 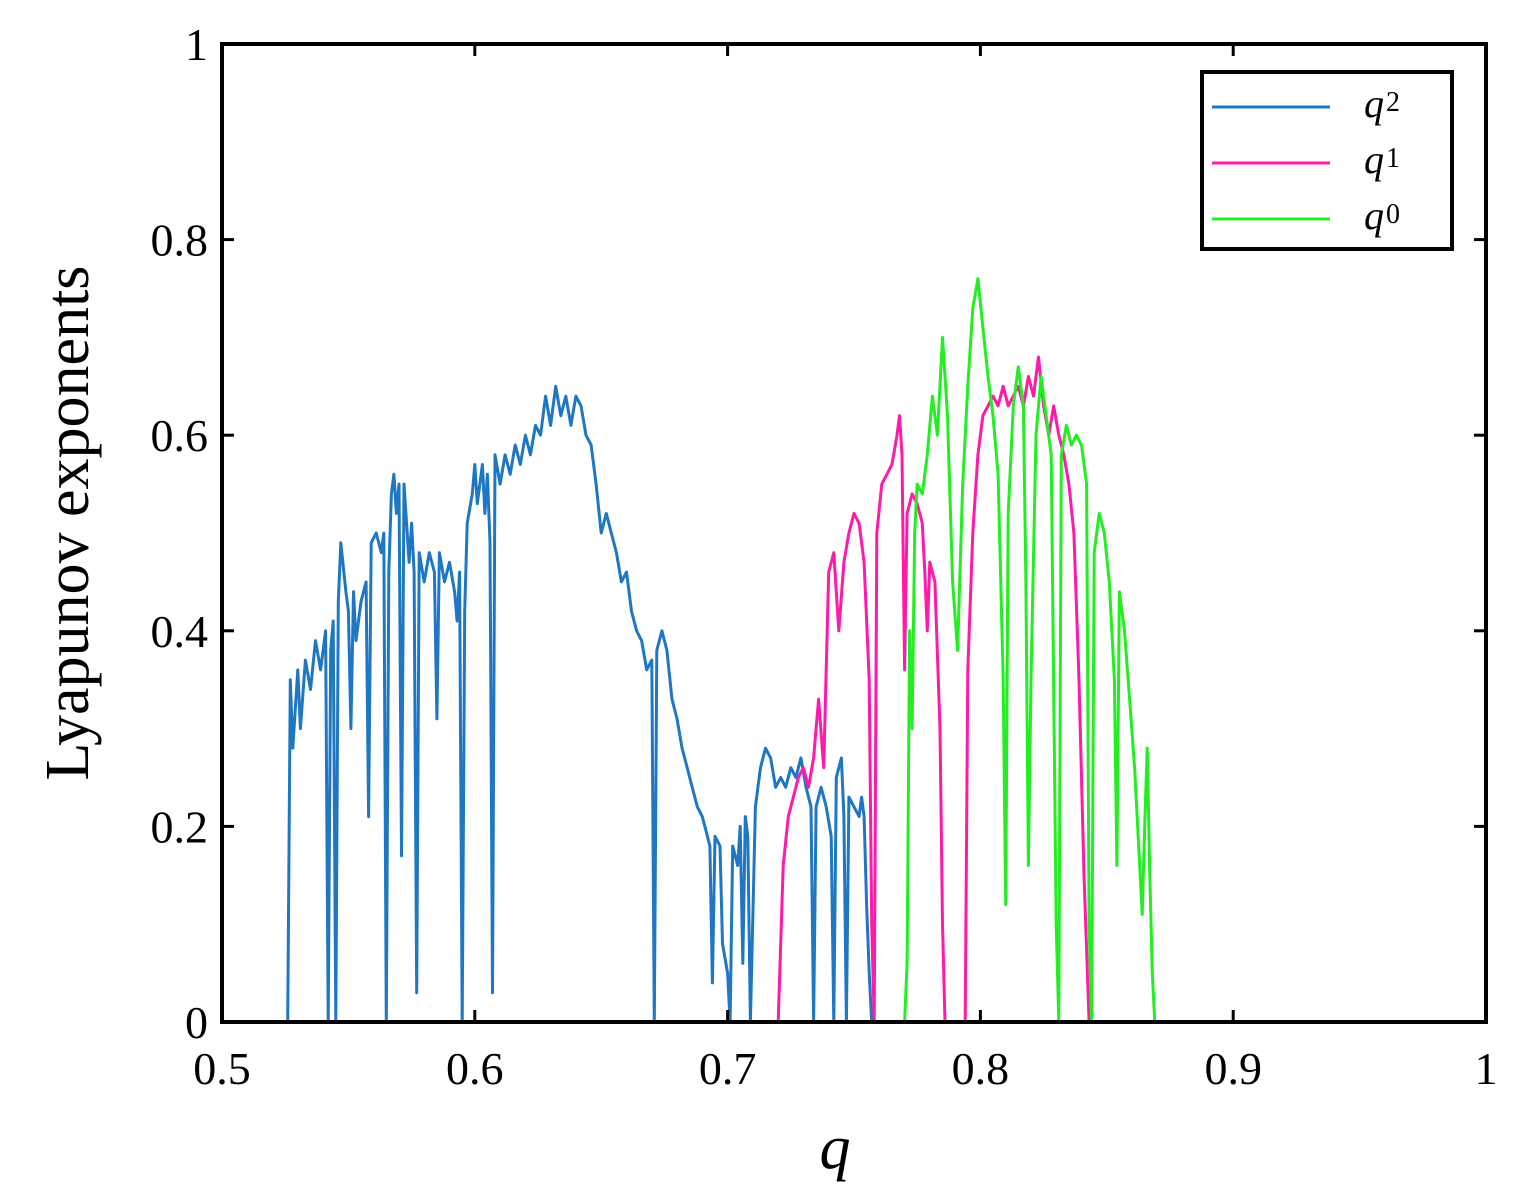 I want to click on legend-label-q1: q1, so click(x=1382, y=159).